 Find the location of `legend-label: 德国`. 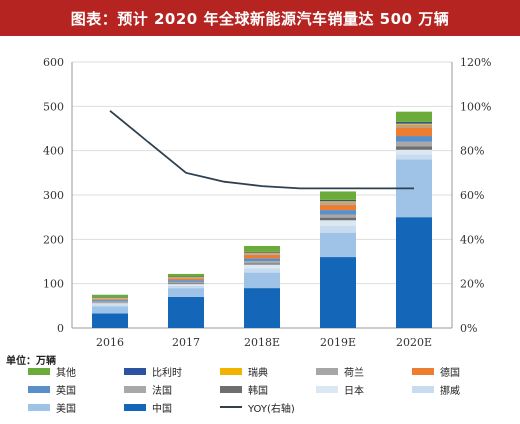

legend-label: 德国 is located at coordinates (450, 373).